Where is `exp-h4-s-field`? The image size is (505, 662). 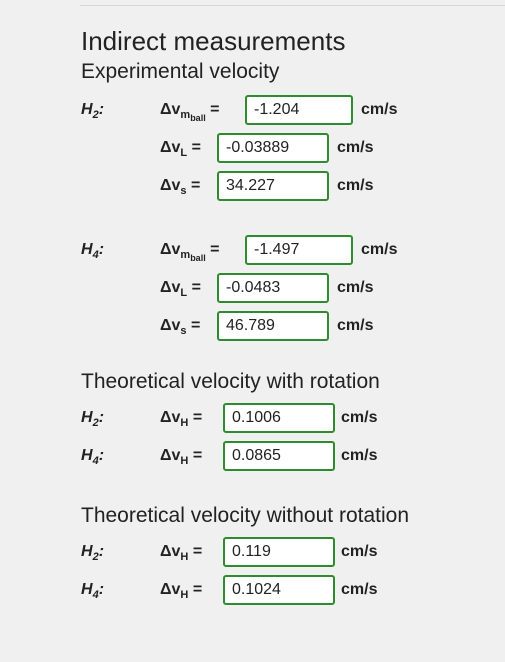 exp-h4-s-field is located at coordinates (273, 326).